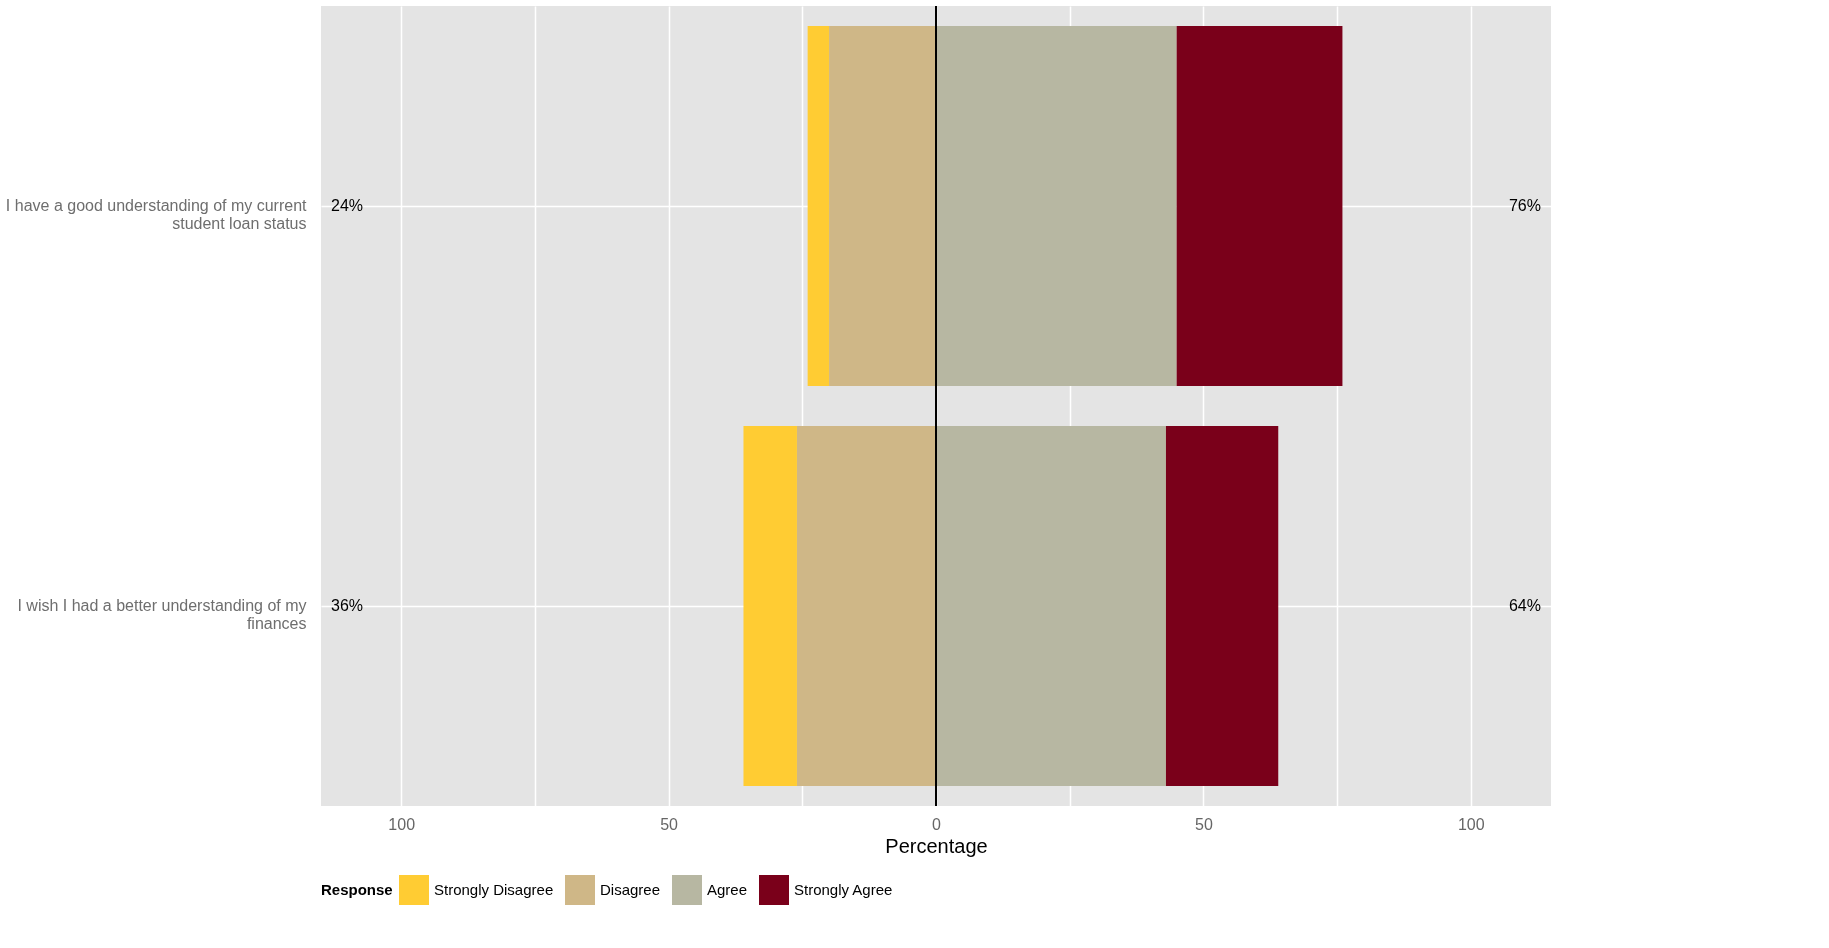 Image resolution: width=1829 pixels, height=948 pixels. What do you see at coordinates (937, 824) in the screenshot?
I see `x-tick-label: 0` at bounding box center [937, 824].